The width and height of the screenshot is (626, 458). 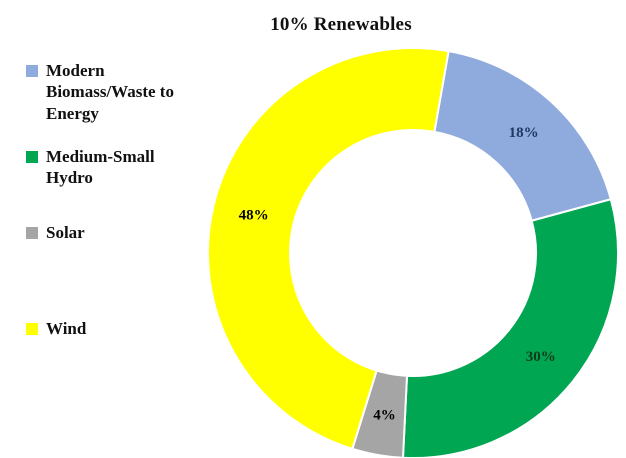 What do you see at coordinates (341, 24) in the screenshot?
I see `chart-title: 10% Renewables` at bounding box center [341, 24].